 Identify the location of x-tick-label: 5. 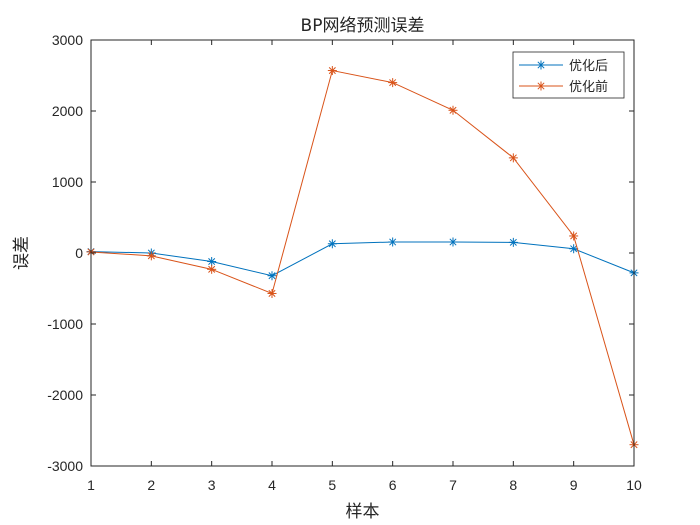
(332, 485).